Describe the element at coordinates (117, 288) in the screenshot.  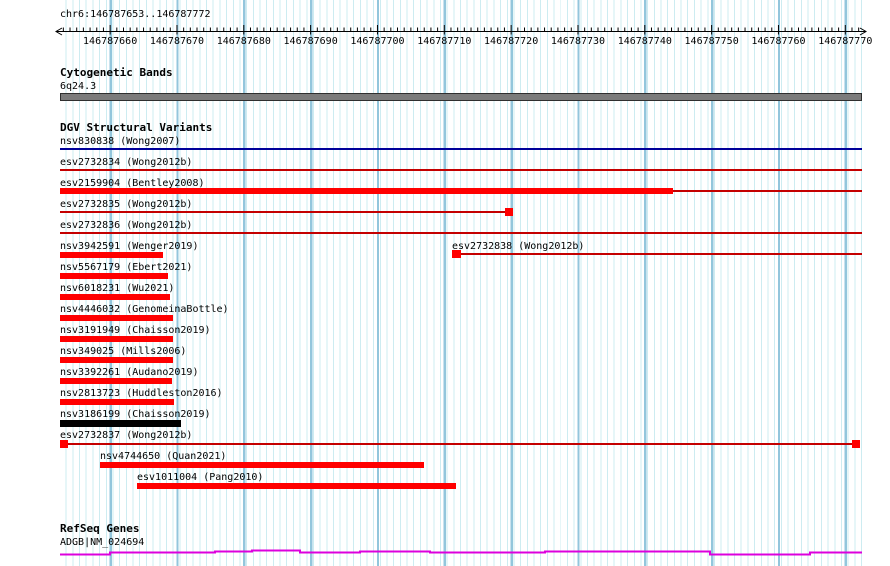
I see `variant-label: nsv6018231 (Wu2021)` at that location.